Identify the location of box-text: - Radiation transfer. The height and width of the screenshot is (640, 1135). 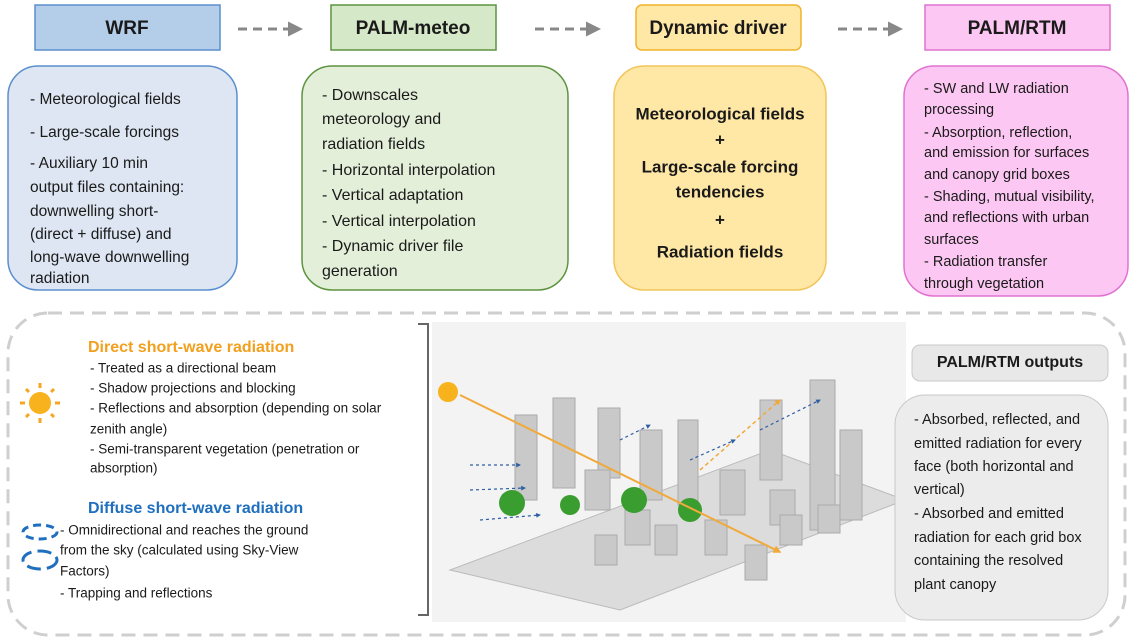
(985, 262).